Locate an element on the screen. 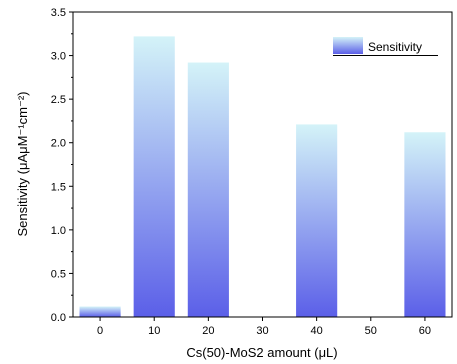  y-tick-label: 3.0 is located at coordinates (58, 57).